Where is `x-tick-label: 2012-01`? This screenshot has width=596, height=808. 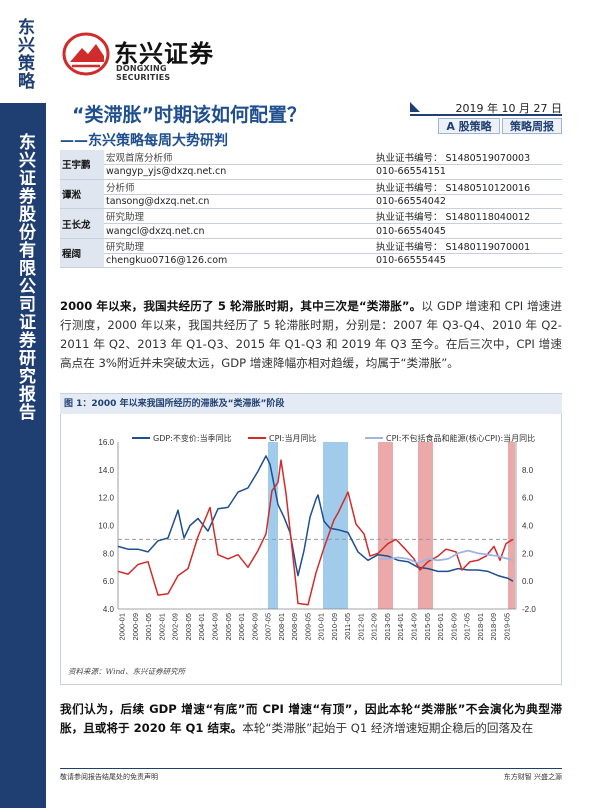 x-tick-label: 2012-01 is located at coordinates (360, 627).